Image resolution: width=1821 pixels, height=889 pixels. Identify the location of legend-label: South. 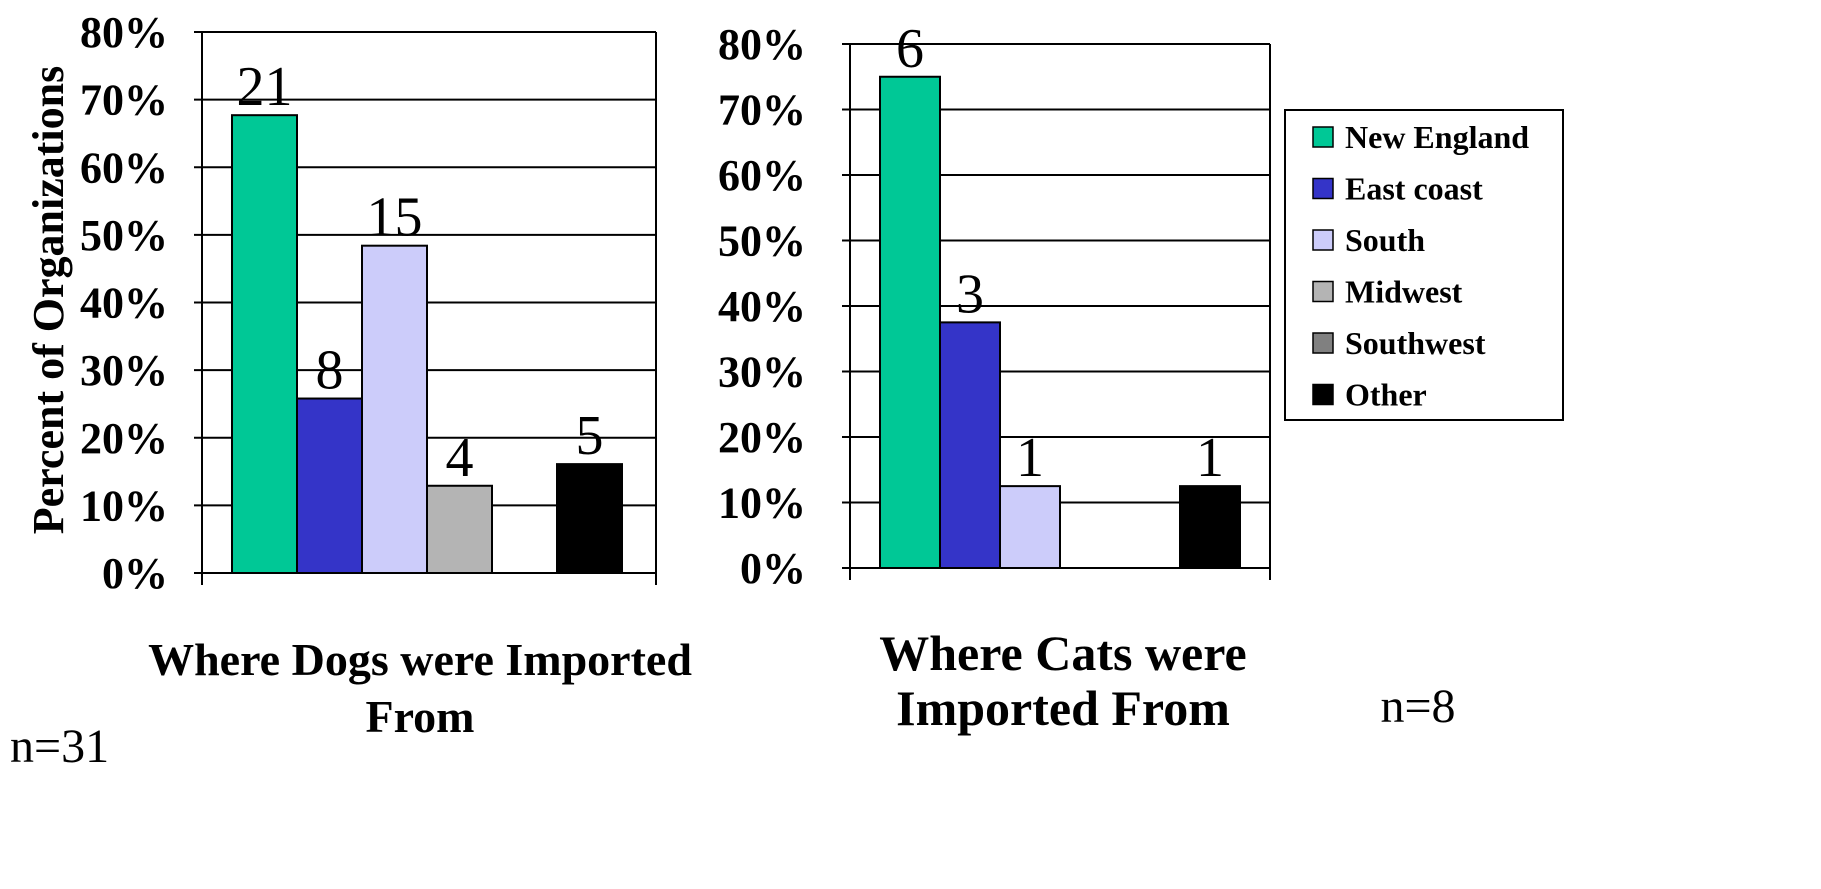
(1385, 240).